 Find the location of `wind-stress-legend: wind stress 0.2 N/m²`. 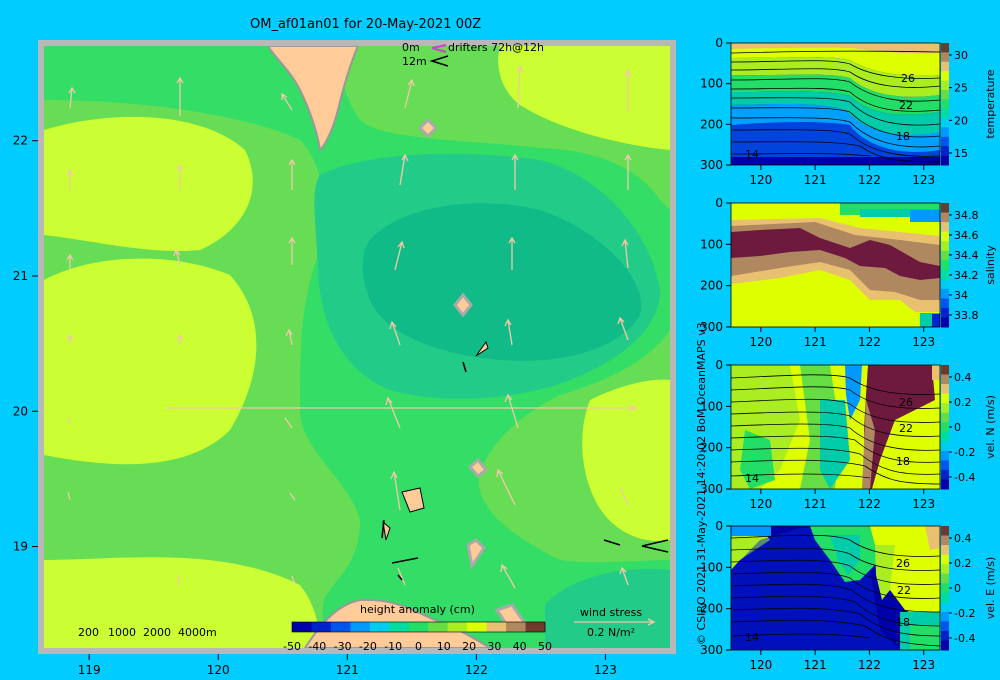

wind-stress-legend: wind stress 0.2 N/m² is located at coordinates (615, 622).